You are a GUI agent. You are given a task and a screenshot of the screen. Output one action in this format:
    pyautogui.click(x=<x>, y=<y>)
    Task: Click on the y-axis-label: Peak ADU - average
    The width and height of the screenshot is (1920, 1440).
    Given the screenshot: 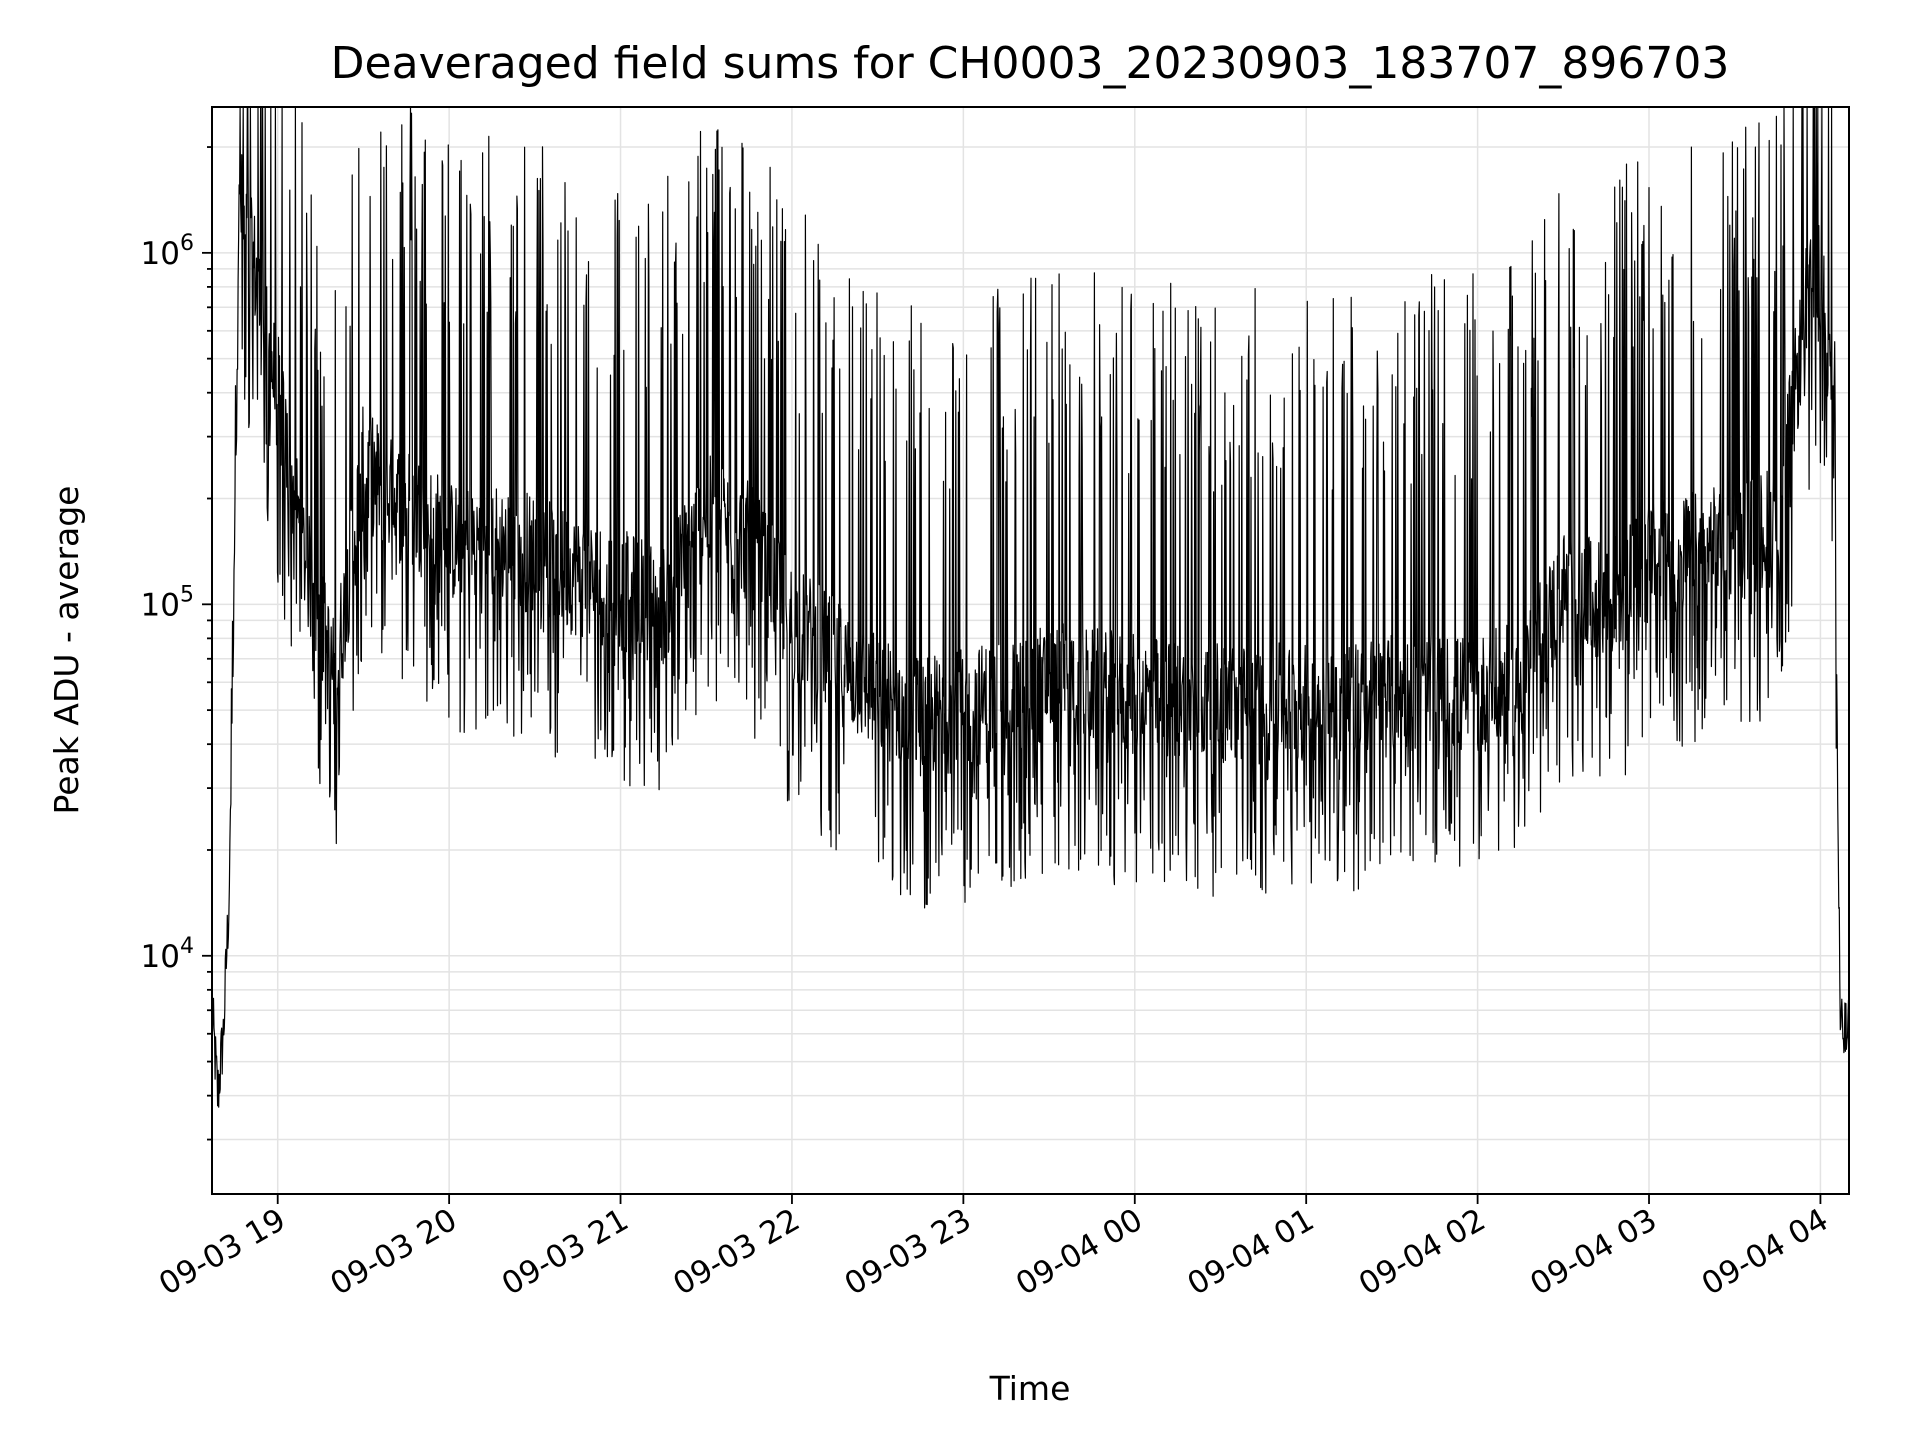 What is the action you would take?
    pyautogui.click(x=66, y=650)
    